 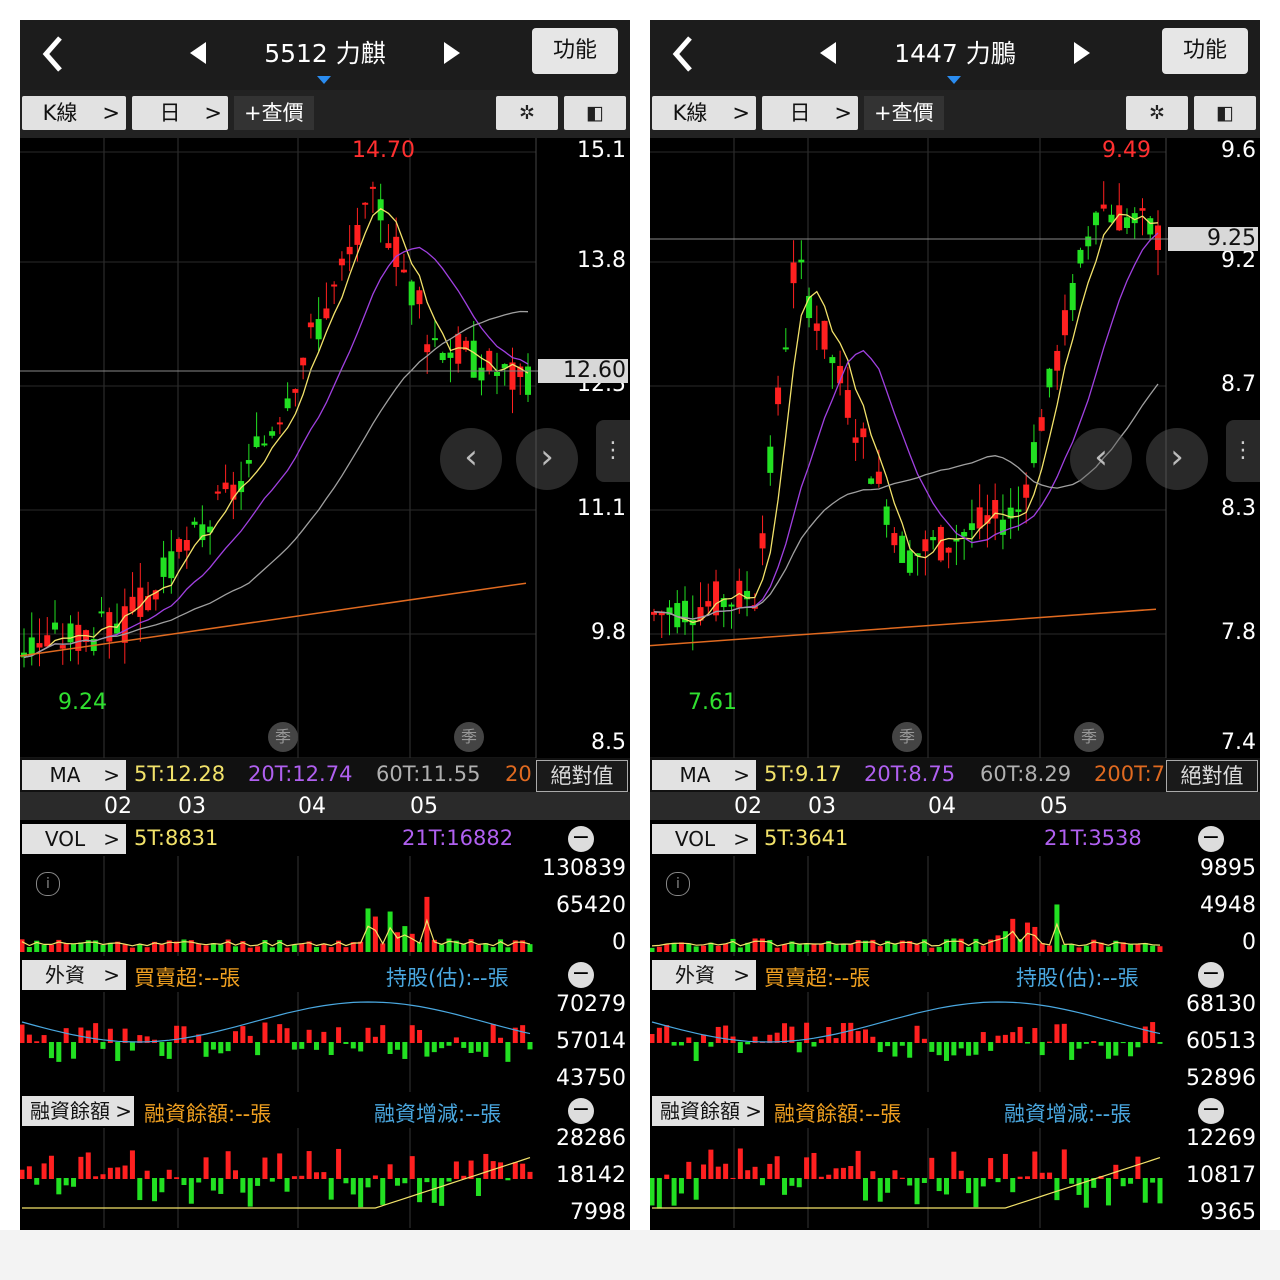 I want to click on season-marker: 季, so click(x=469, y=737).